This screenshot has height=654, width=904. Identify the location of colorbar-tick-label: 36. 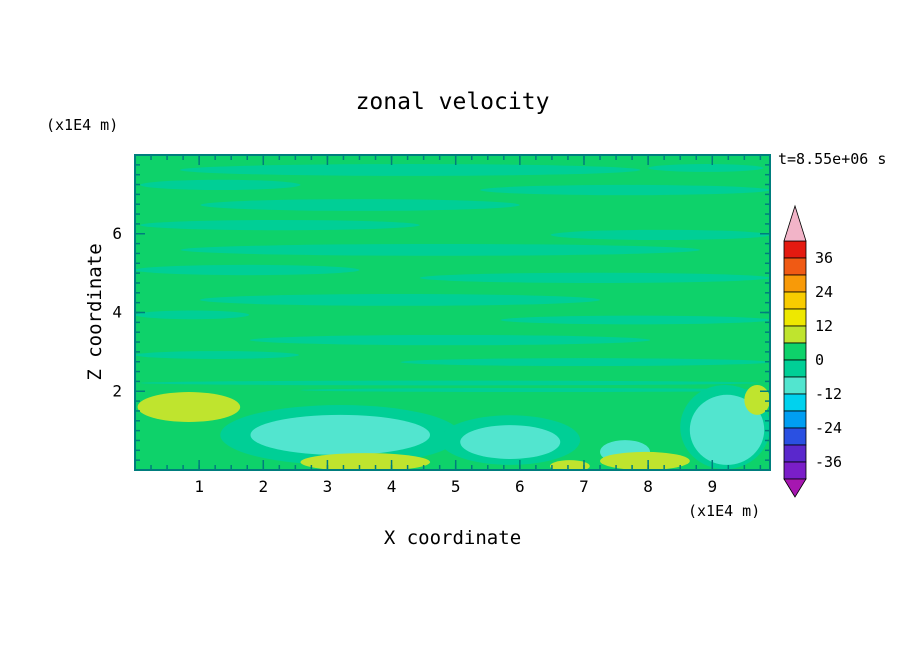
(824, 258).